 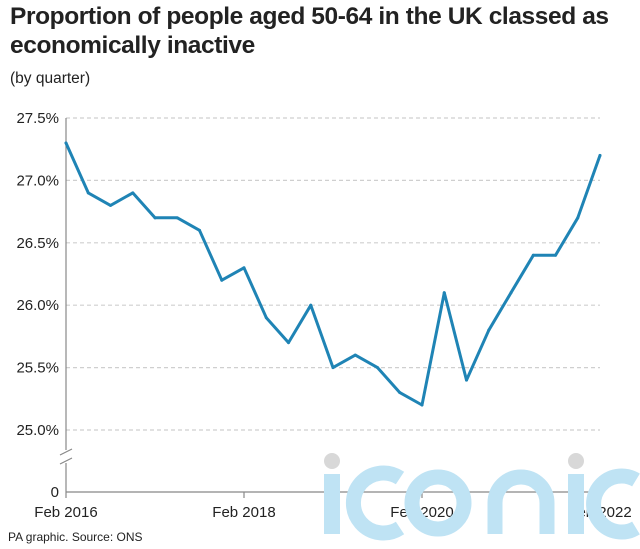 What do you see at coordinates (243, 512) in the screenshot?
I see `x-tick-label: Feb 2018` at bounding box center [243, 512].